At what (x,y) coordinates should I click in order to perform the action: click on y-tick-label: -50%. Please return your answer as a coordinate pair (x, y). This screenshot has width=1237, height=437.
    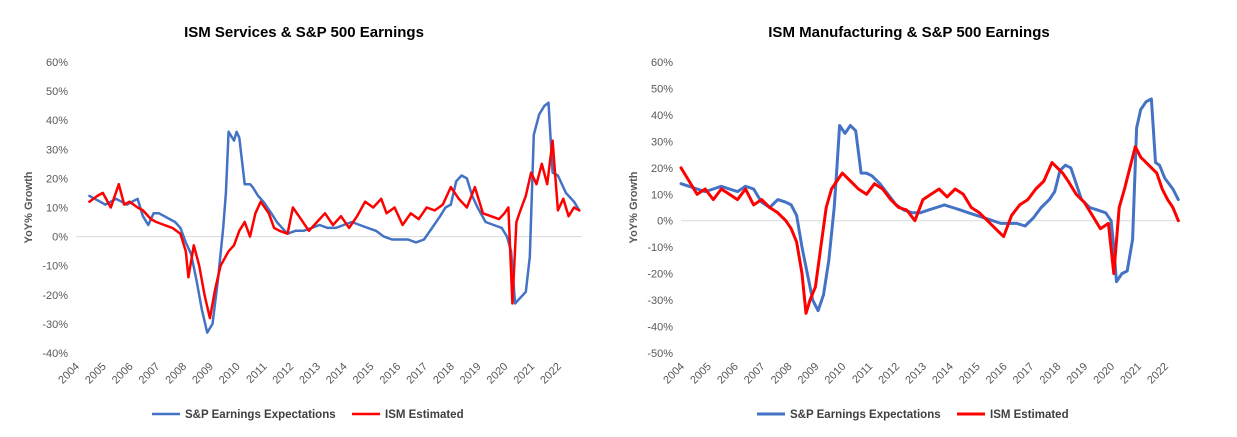
    Looking at the image, I should click on (660, 354).